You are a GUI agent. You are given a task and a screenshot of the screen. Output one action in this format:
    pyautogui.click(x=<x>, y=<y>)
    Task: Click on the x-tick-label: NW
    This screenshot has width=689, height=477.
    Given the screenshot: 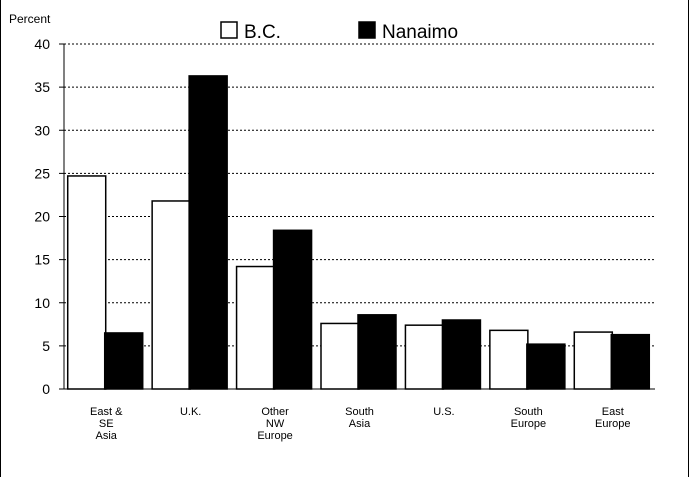 What is the action you would take?
    pyautogui.click(x=275, y=424)
    